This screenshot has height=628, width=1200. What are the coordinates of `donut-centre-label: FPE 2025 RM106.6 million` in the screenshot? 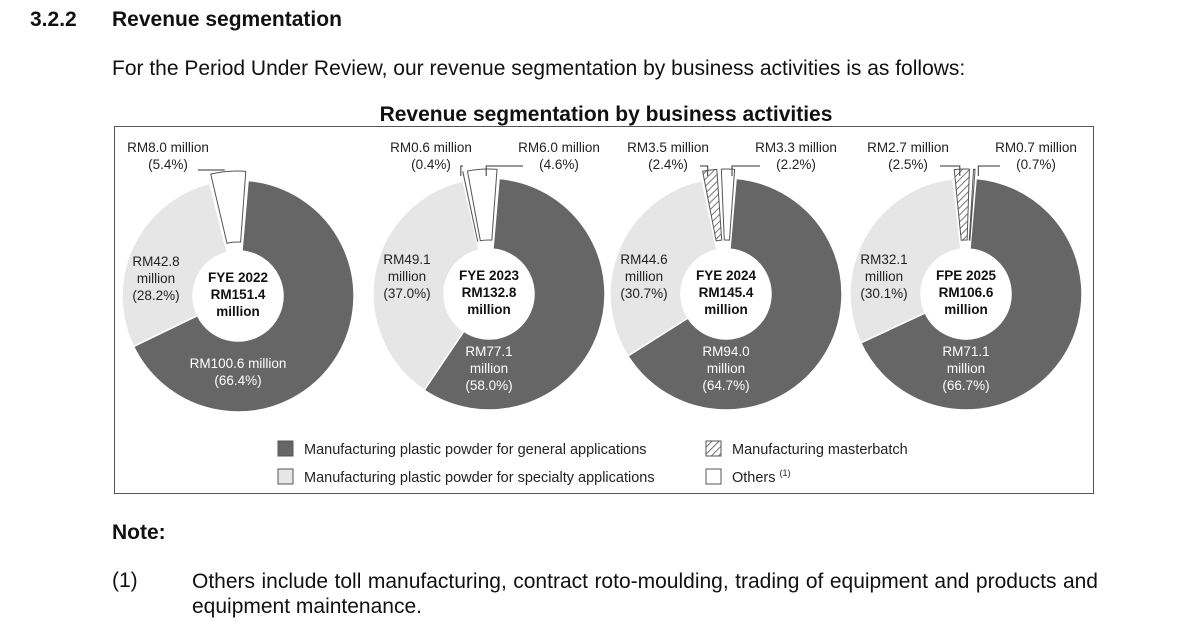 It's located at (966, 292).